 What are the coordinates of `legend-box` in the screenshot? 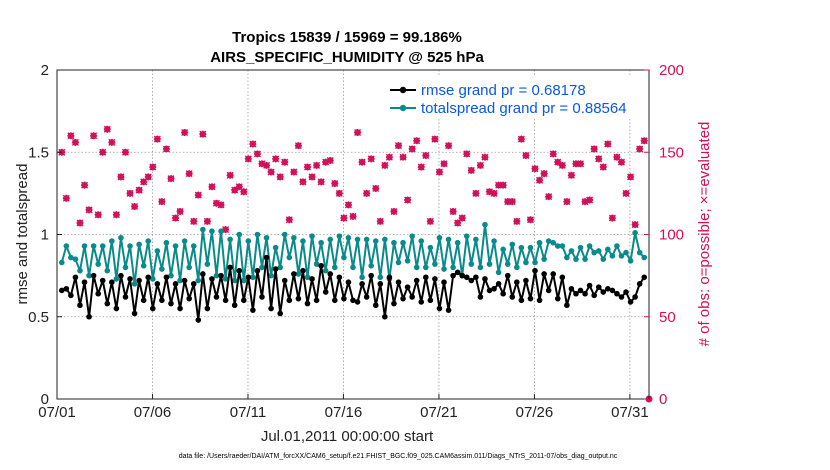 It's located at (516, 97).